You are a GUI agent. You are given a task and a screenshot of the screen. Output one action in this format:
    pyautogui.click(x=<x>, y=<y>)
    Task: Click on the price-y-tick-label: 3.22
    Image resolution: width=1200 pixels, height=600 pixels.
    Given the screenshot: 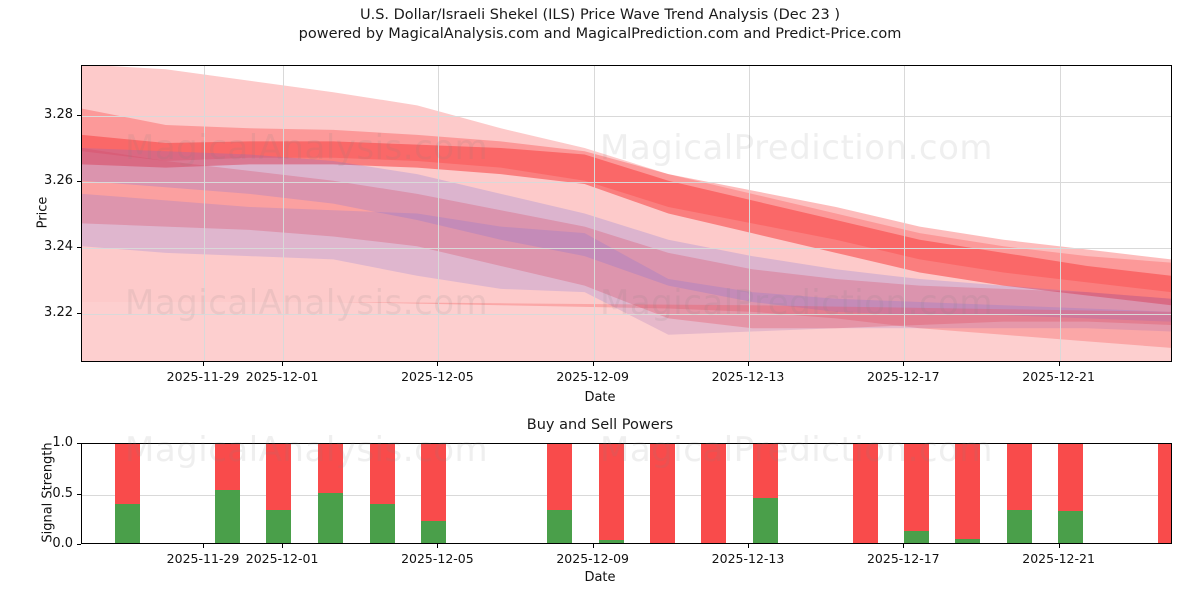 What is the action you would take?
    pyautogui.click(x=58, y=312)
    